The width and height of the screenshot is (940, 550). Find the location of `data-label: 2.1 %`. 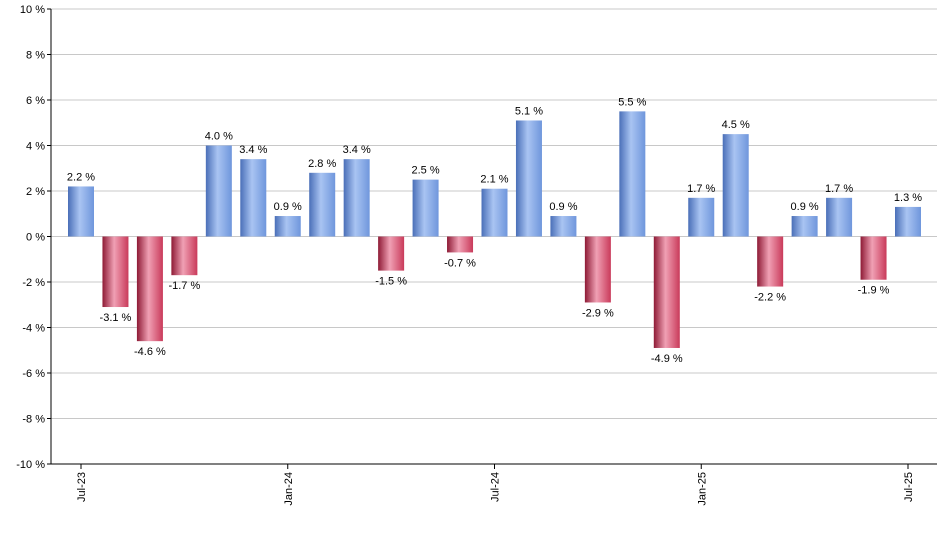

data-label: 2.1 % is located at coordinates (494, 180).